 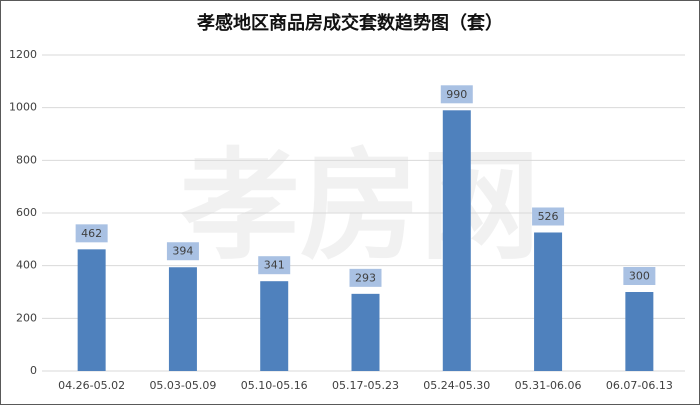 I want to click on chart-title: 孝感地区商品房成交套数趋势图（套）, so click(x=349, y=23).